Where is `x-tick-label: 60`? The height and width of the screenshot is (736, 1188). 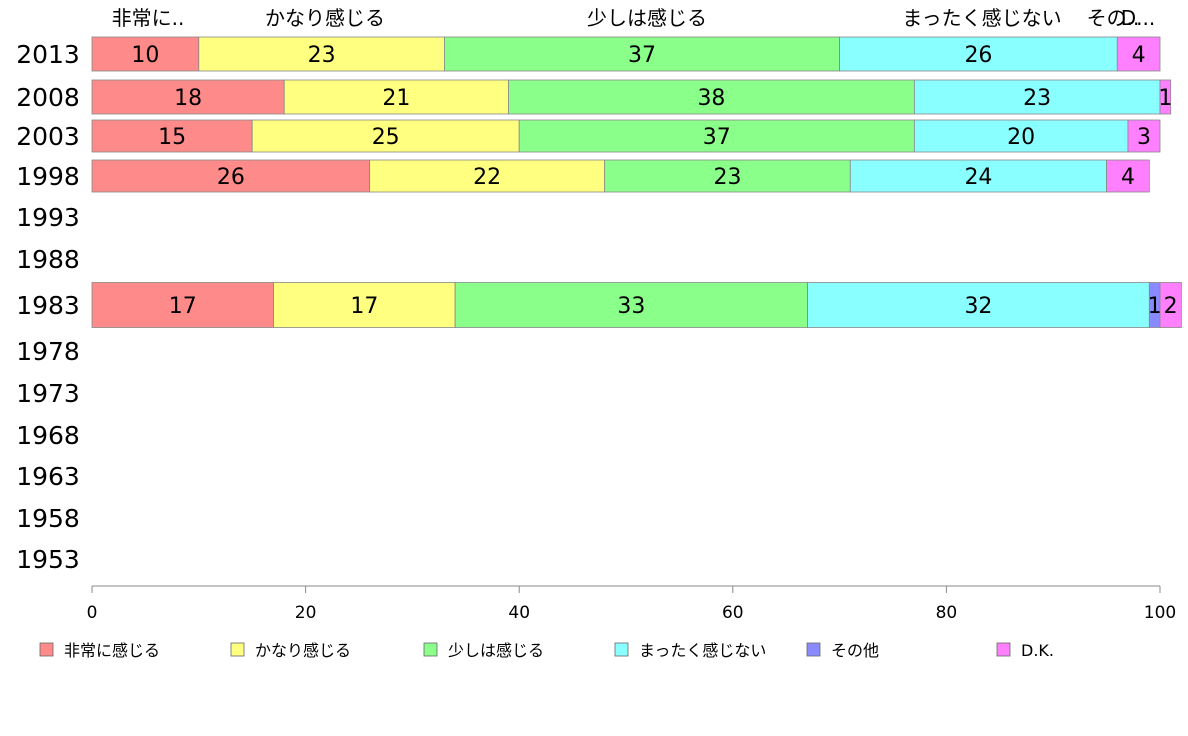
x-tick-label: 60 is located at coordinates (733, 613).